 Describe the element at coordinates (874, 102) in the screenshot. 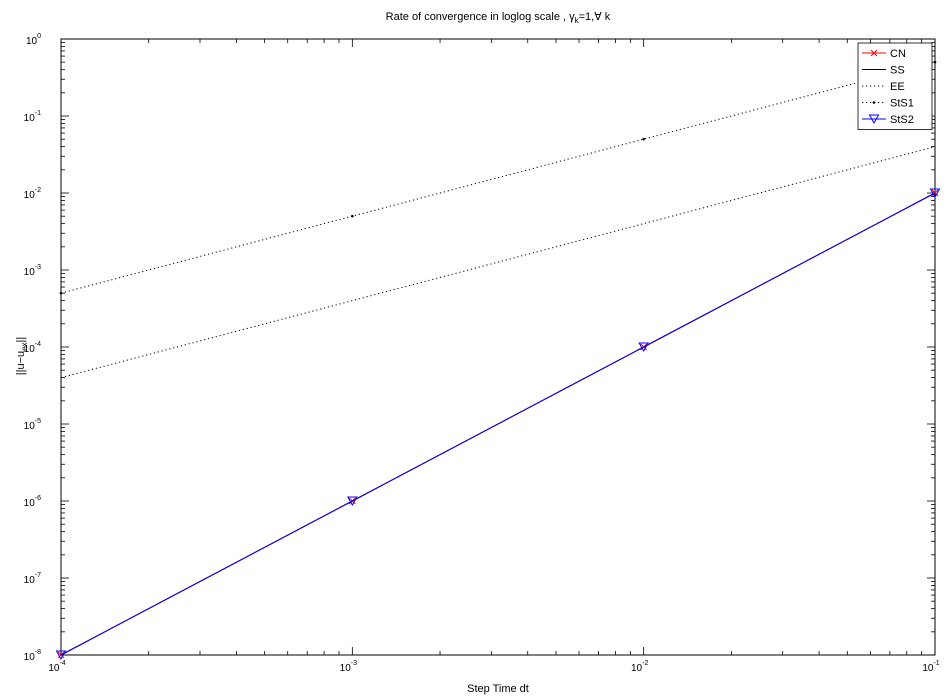

I see `legend-marker-sts1` at that location.